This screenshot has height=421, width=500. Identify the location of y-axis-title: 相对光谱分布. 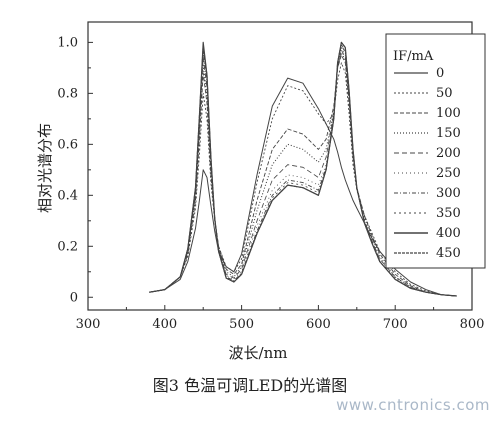
(45, 168).